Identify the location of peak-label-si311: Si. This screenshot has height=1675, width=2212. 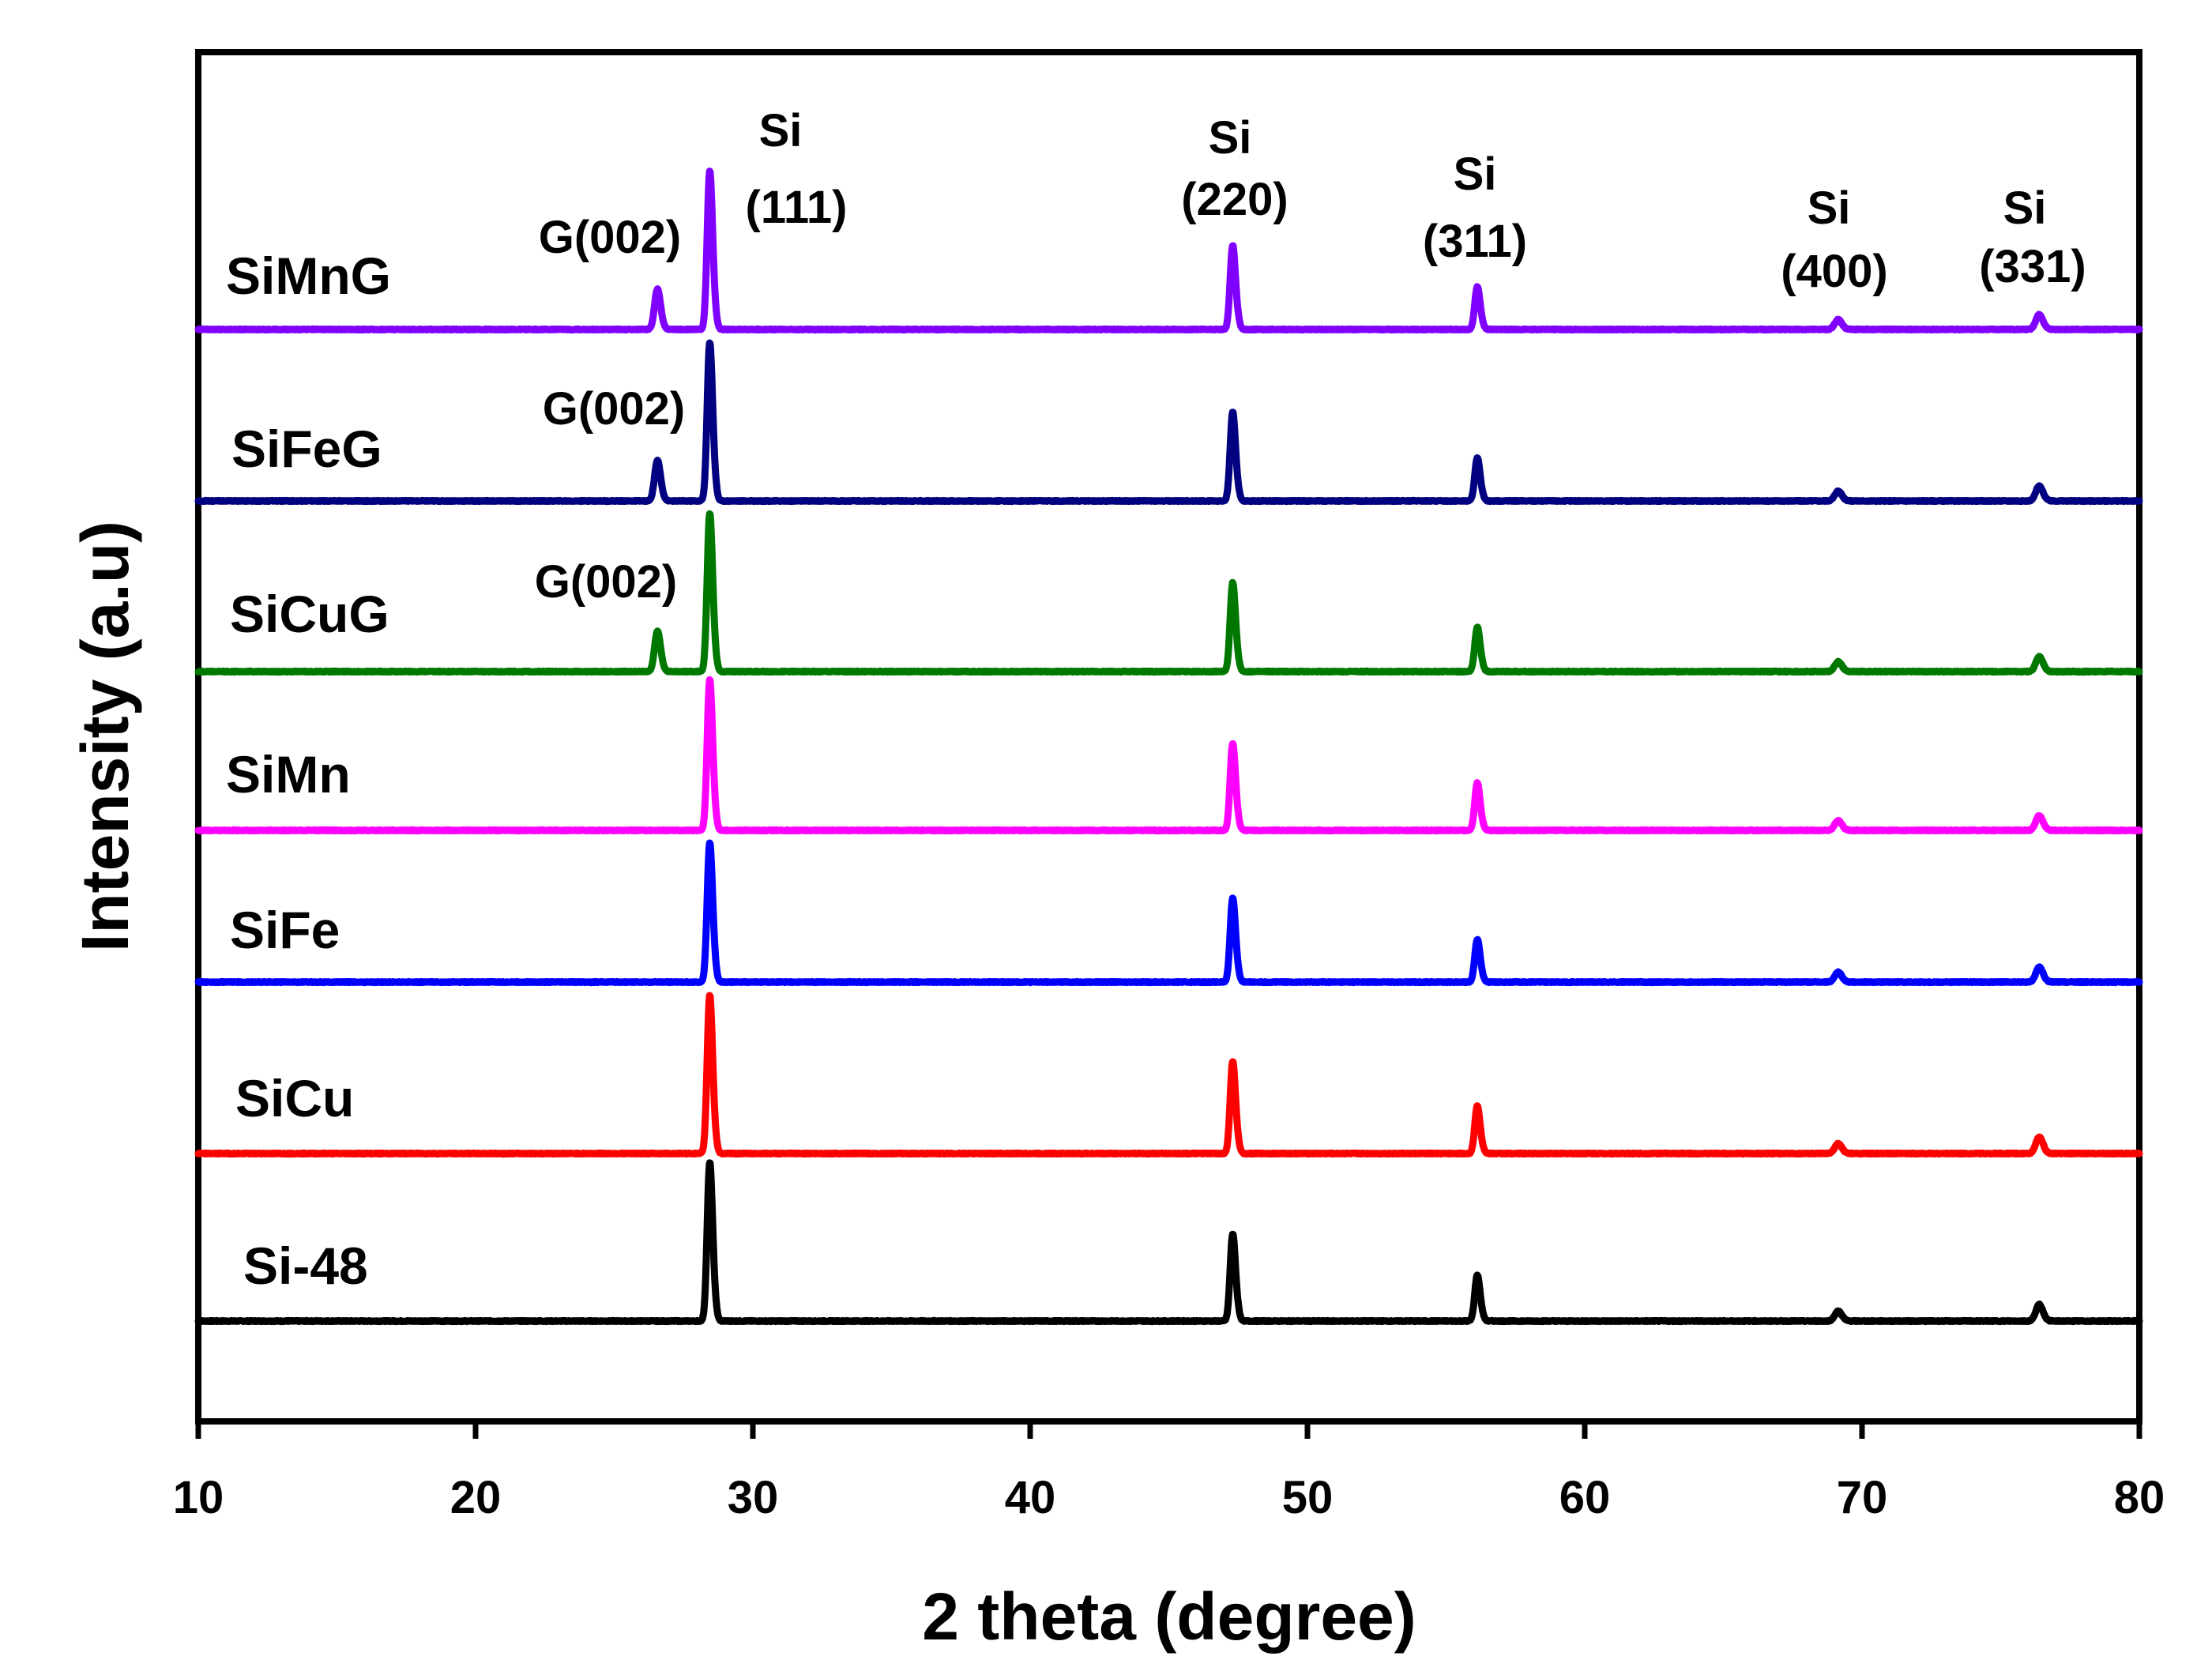
(1475, 174).